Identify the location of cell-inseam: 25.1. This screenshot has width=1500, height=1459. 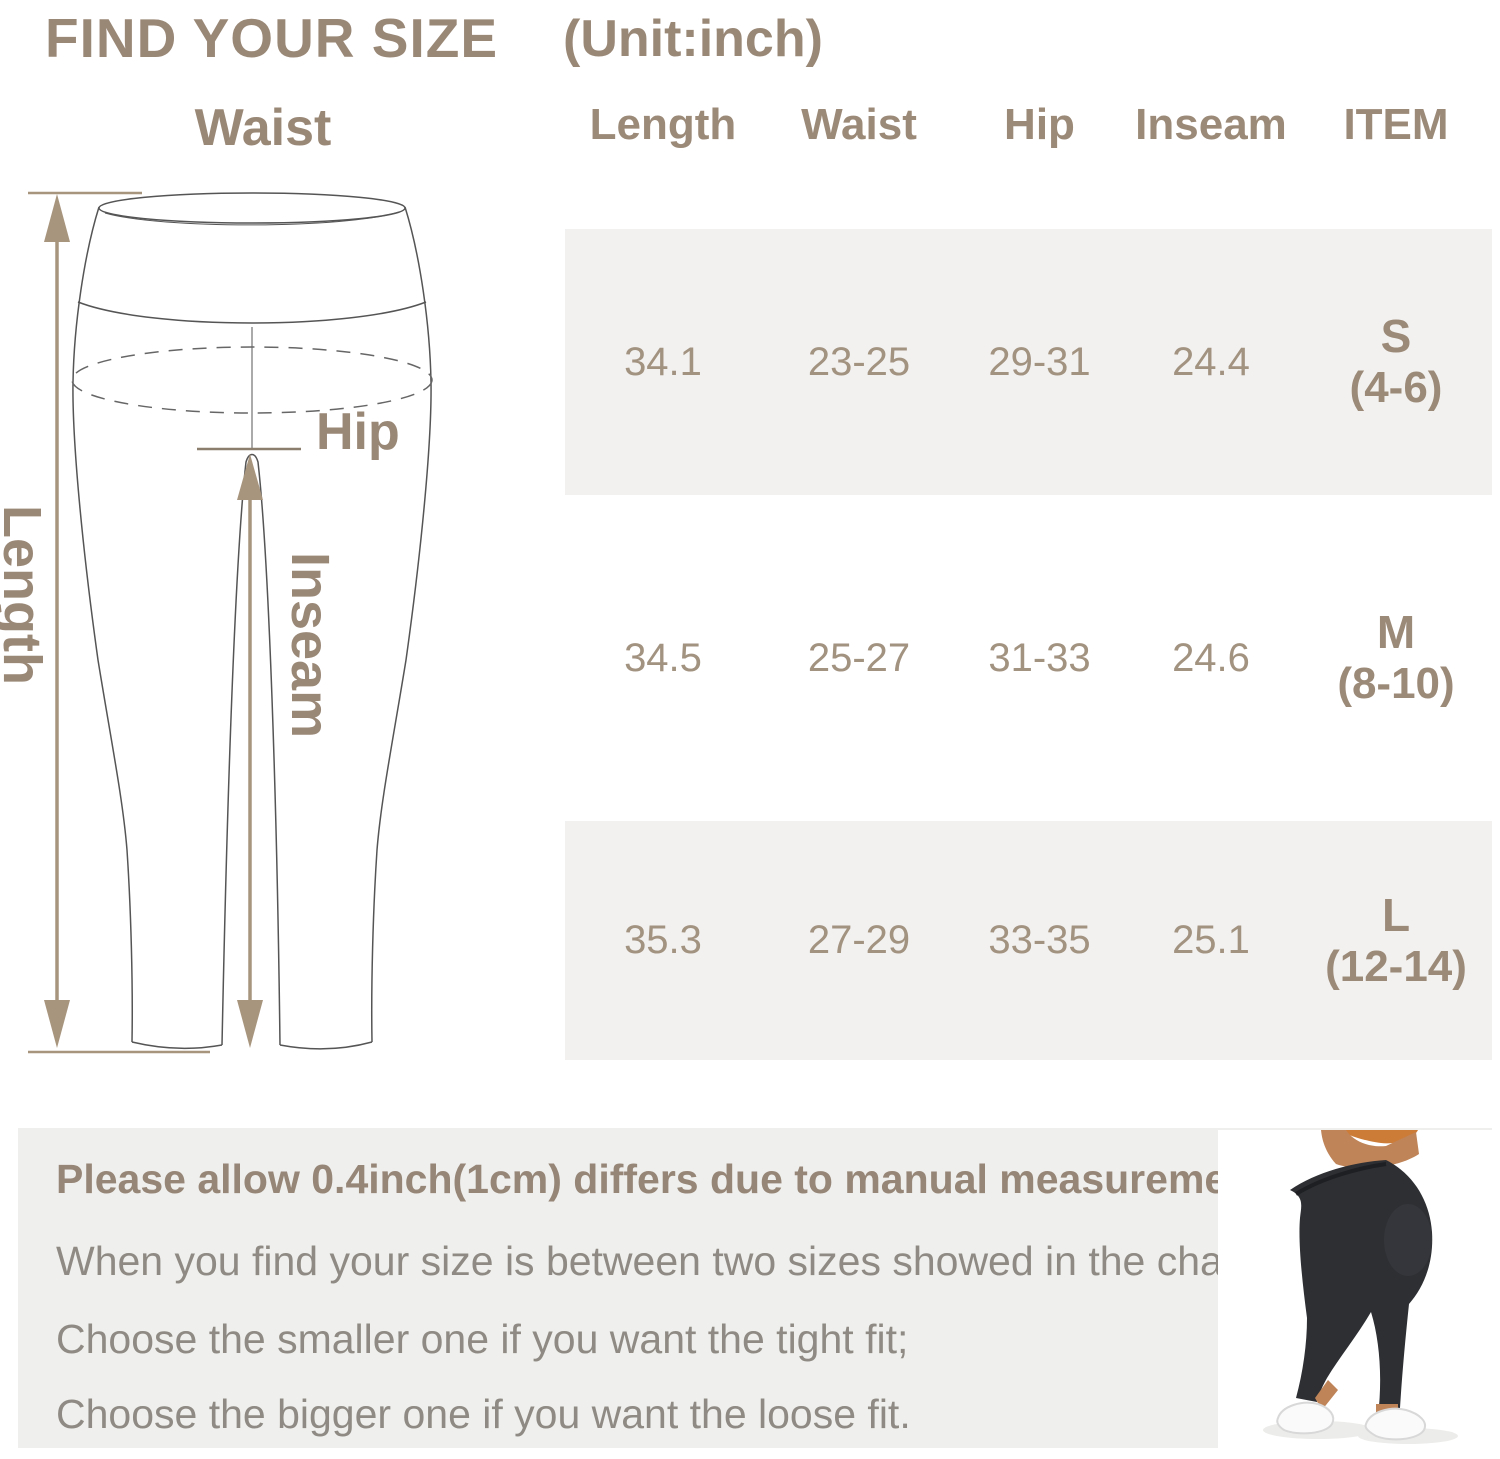
(1211, 940).